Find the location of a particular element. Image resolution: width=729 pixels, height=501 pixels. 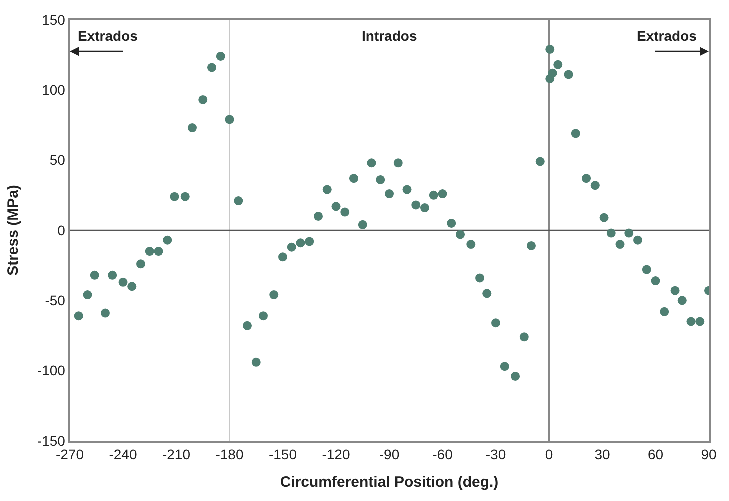

y-tick-label: -100 is located at coordinates (51, 370).